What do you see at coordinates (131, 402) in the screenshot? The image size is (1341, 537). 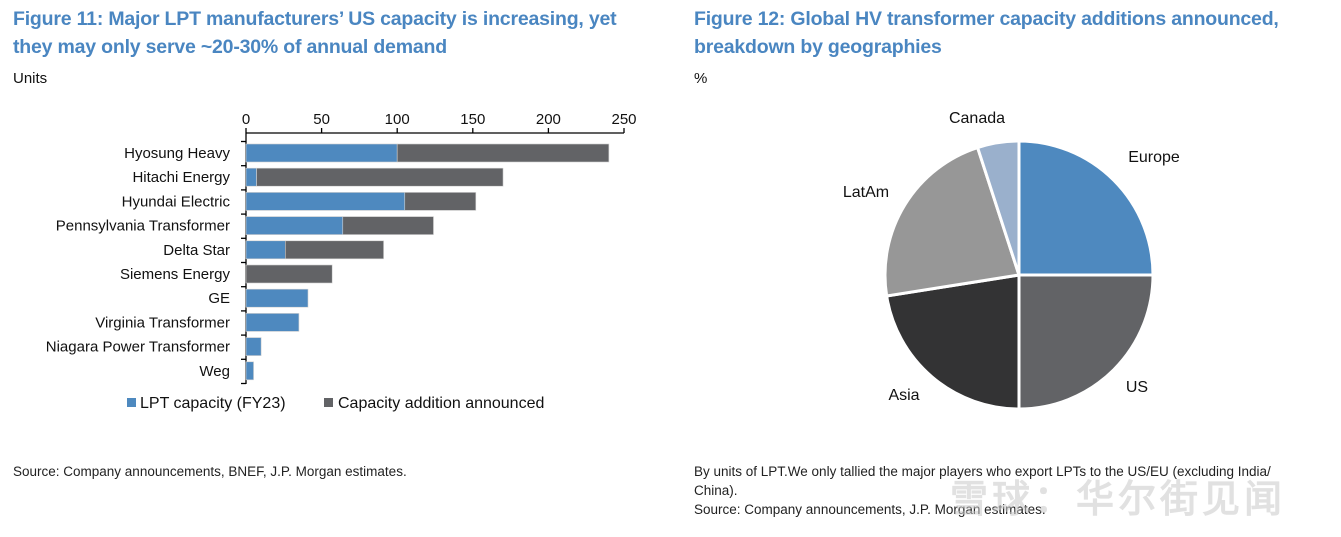 I see `legend-swatch-lpt-capacity` at bounding box center [131, 402].